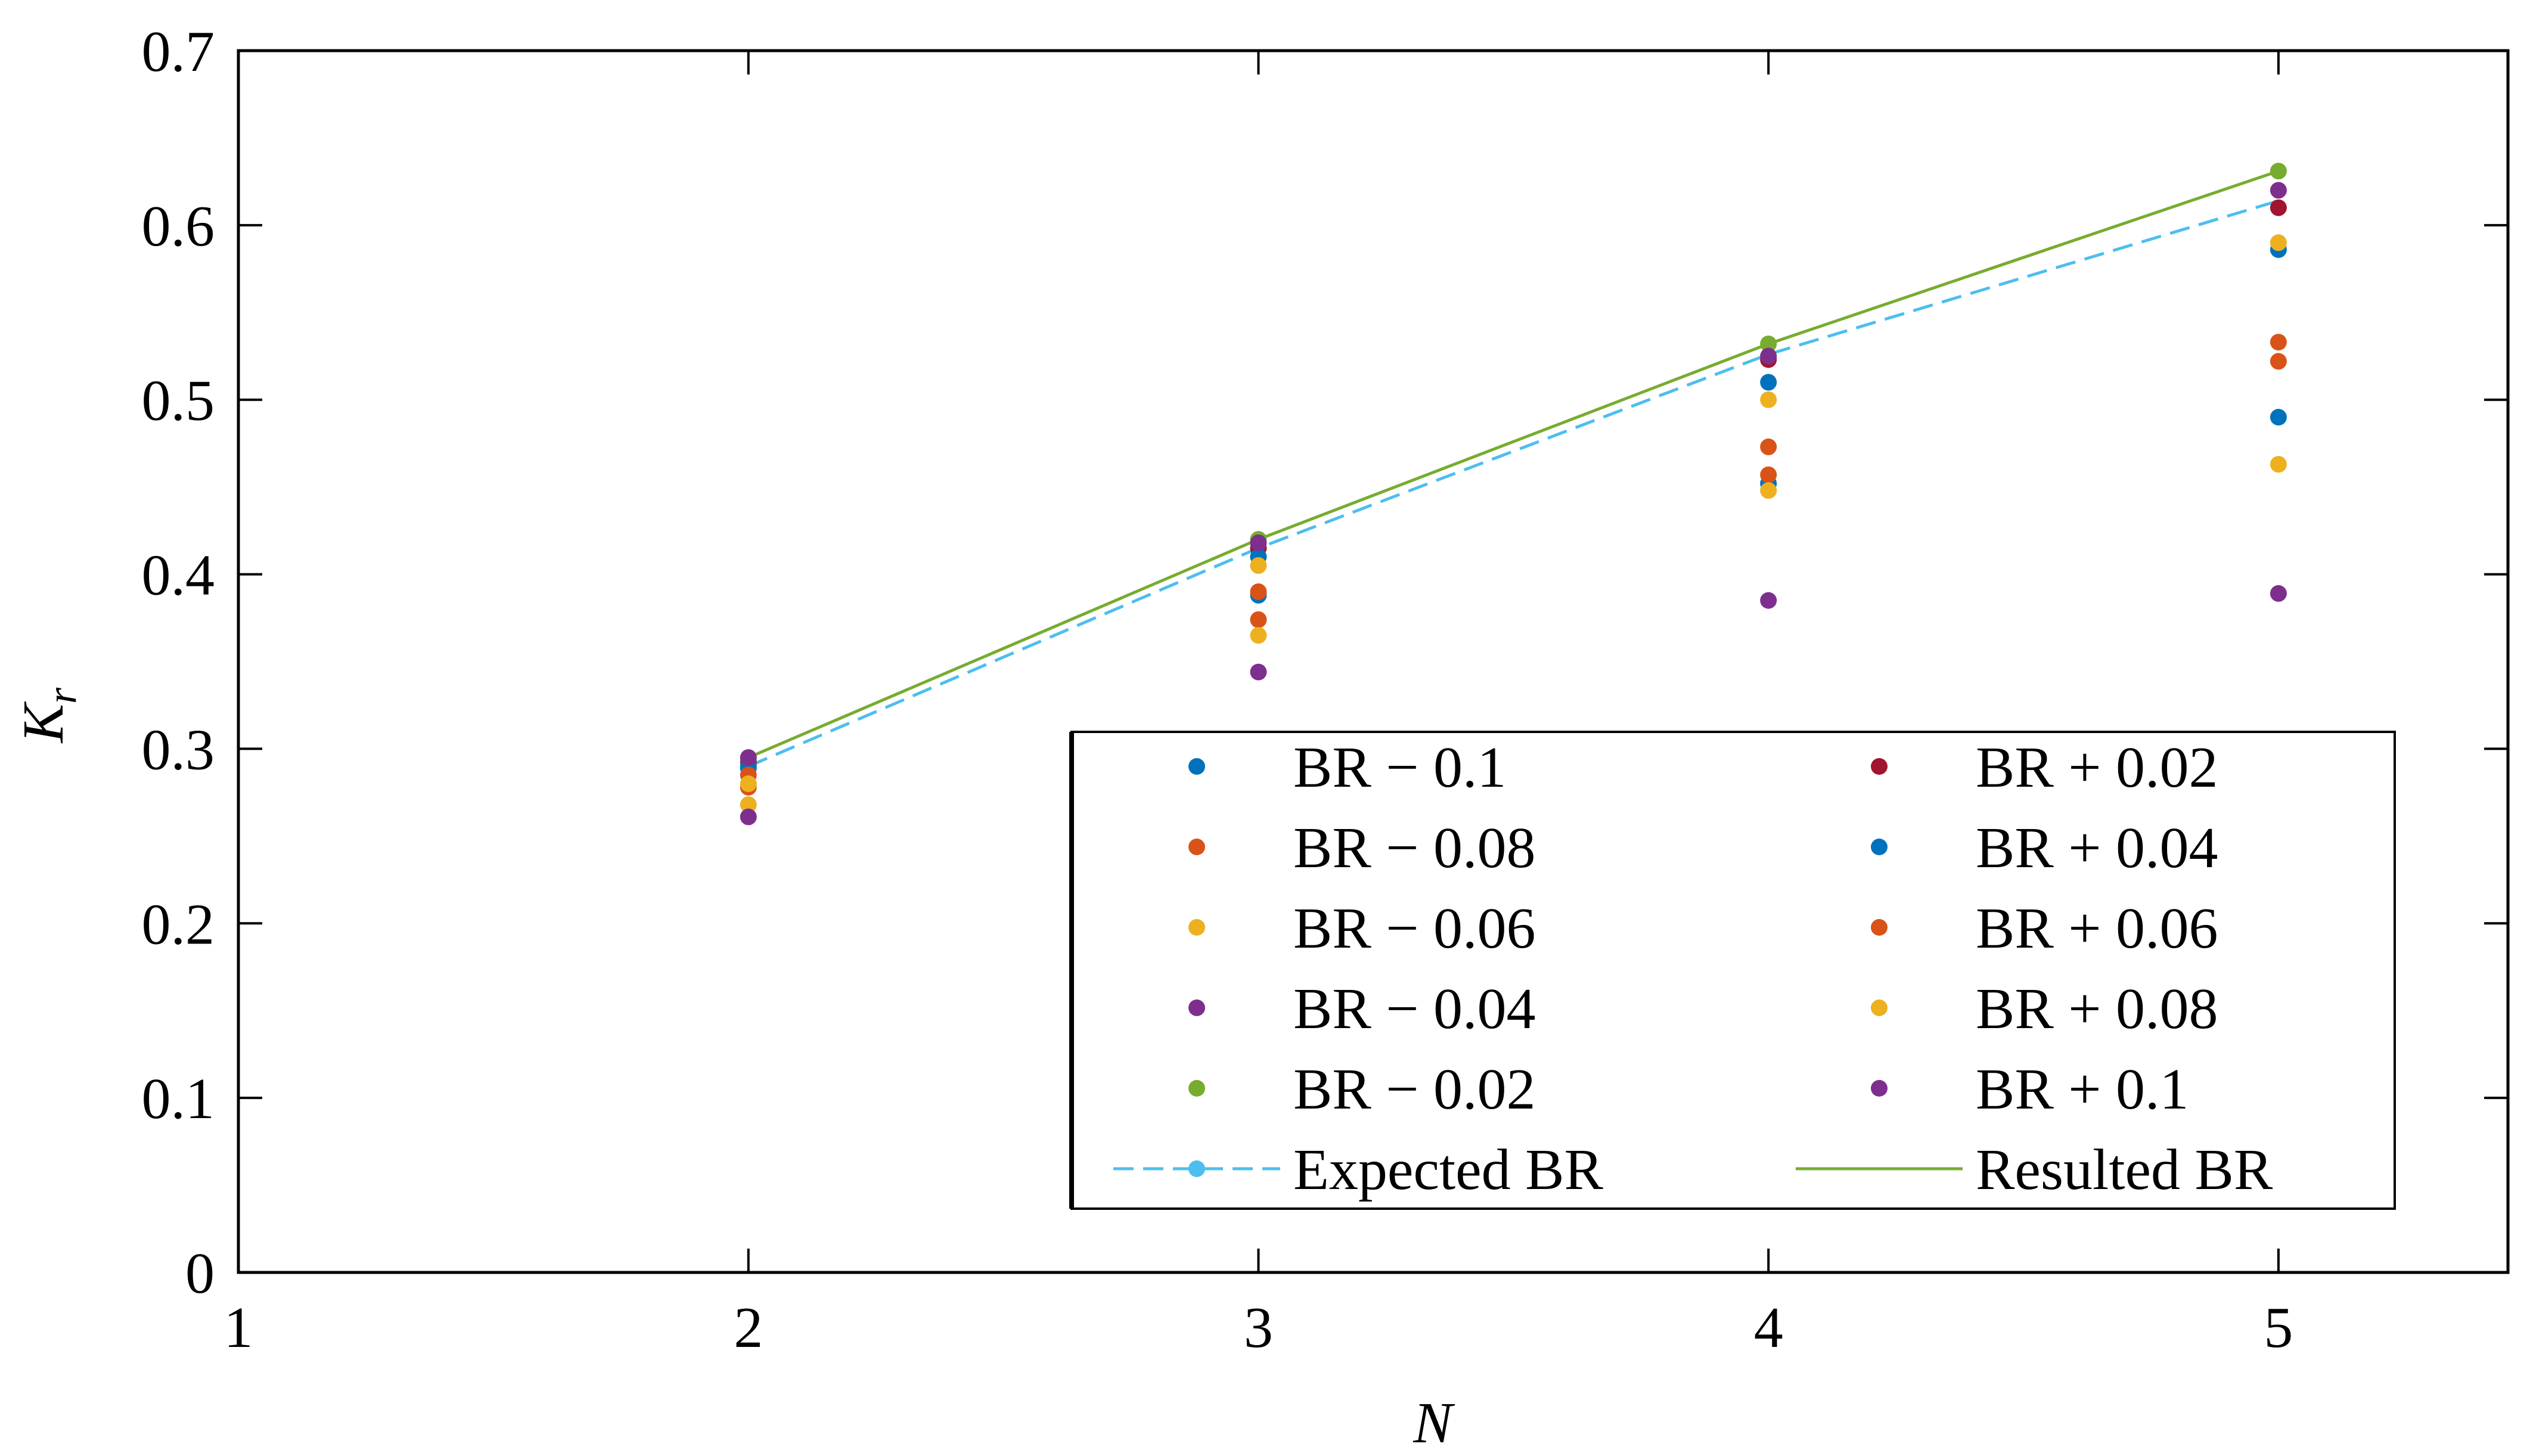 The height and width of the screenshot is (1456, 2533). I want to click on legend-label: BR + 0.08, so click(2097, 1009).